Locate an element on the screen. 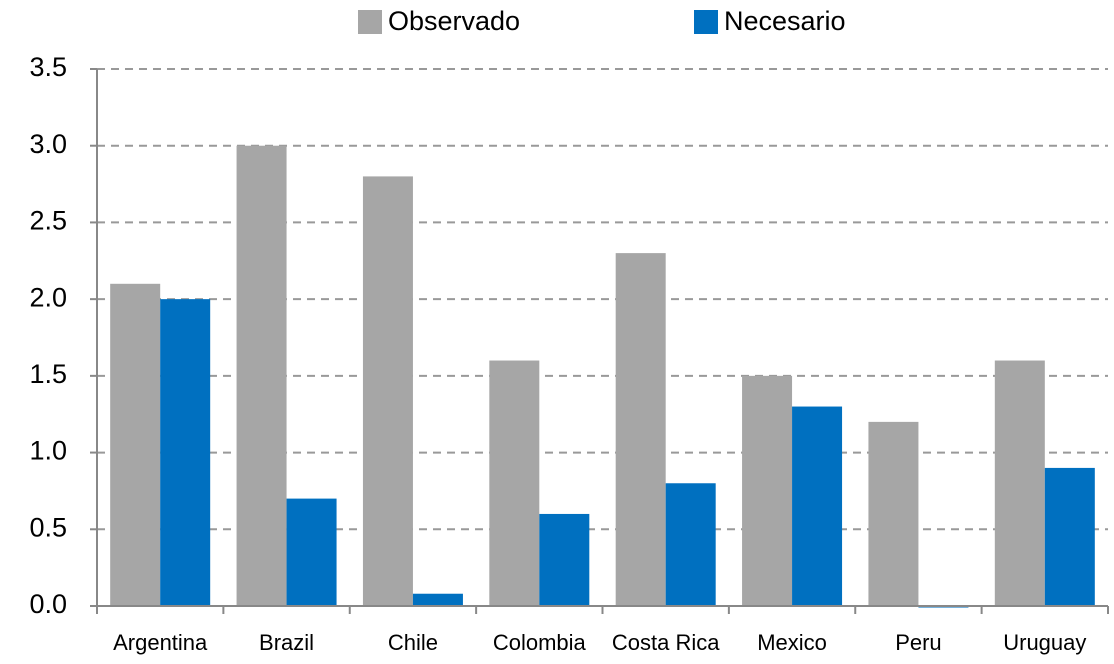 The width and height of the screenshot is (1114, 664). x-tick-label: Peru is located at coordinates (918, 642).